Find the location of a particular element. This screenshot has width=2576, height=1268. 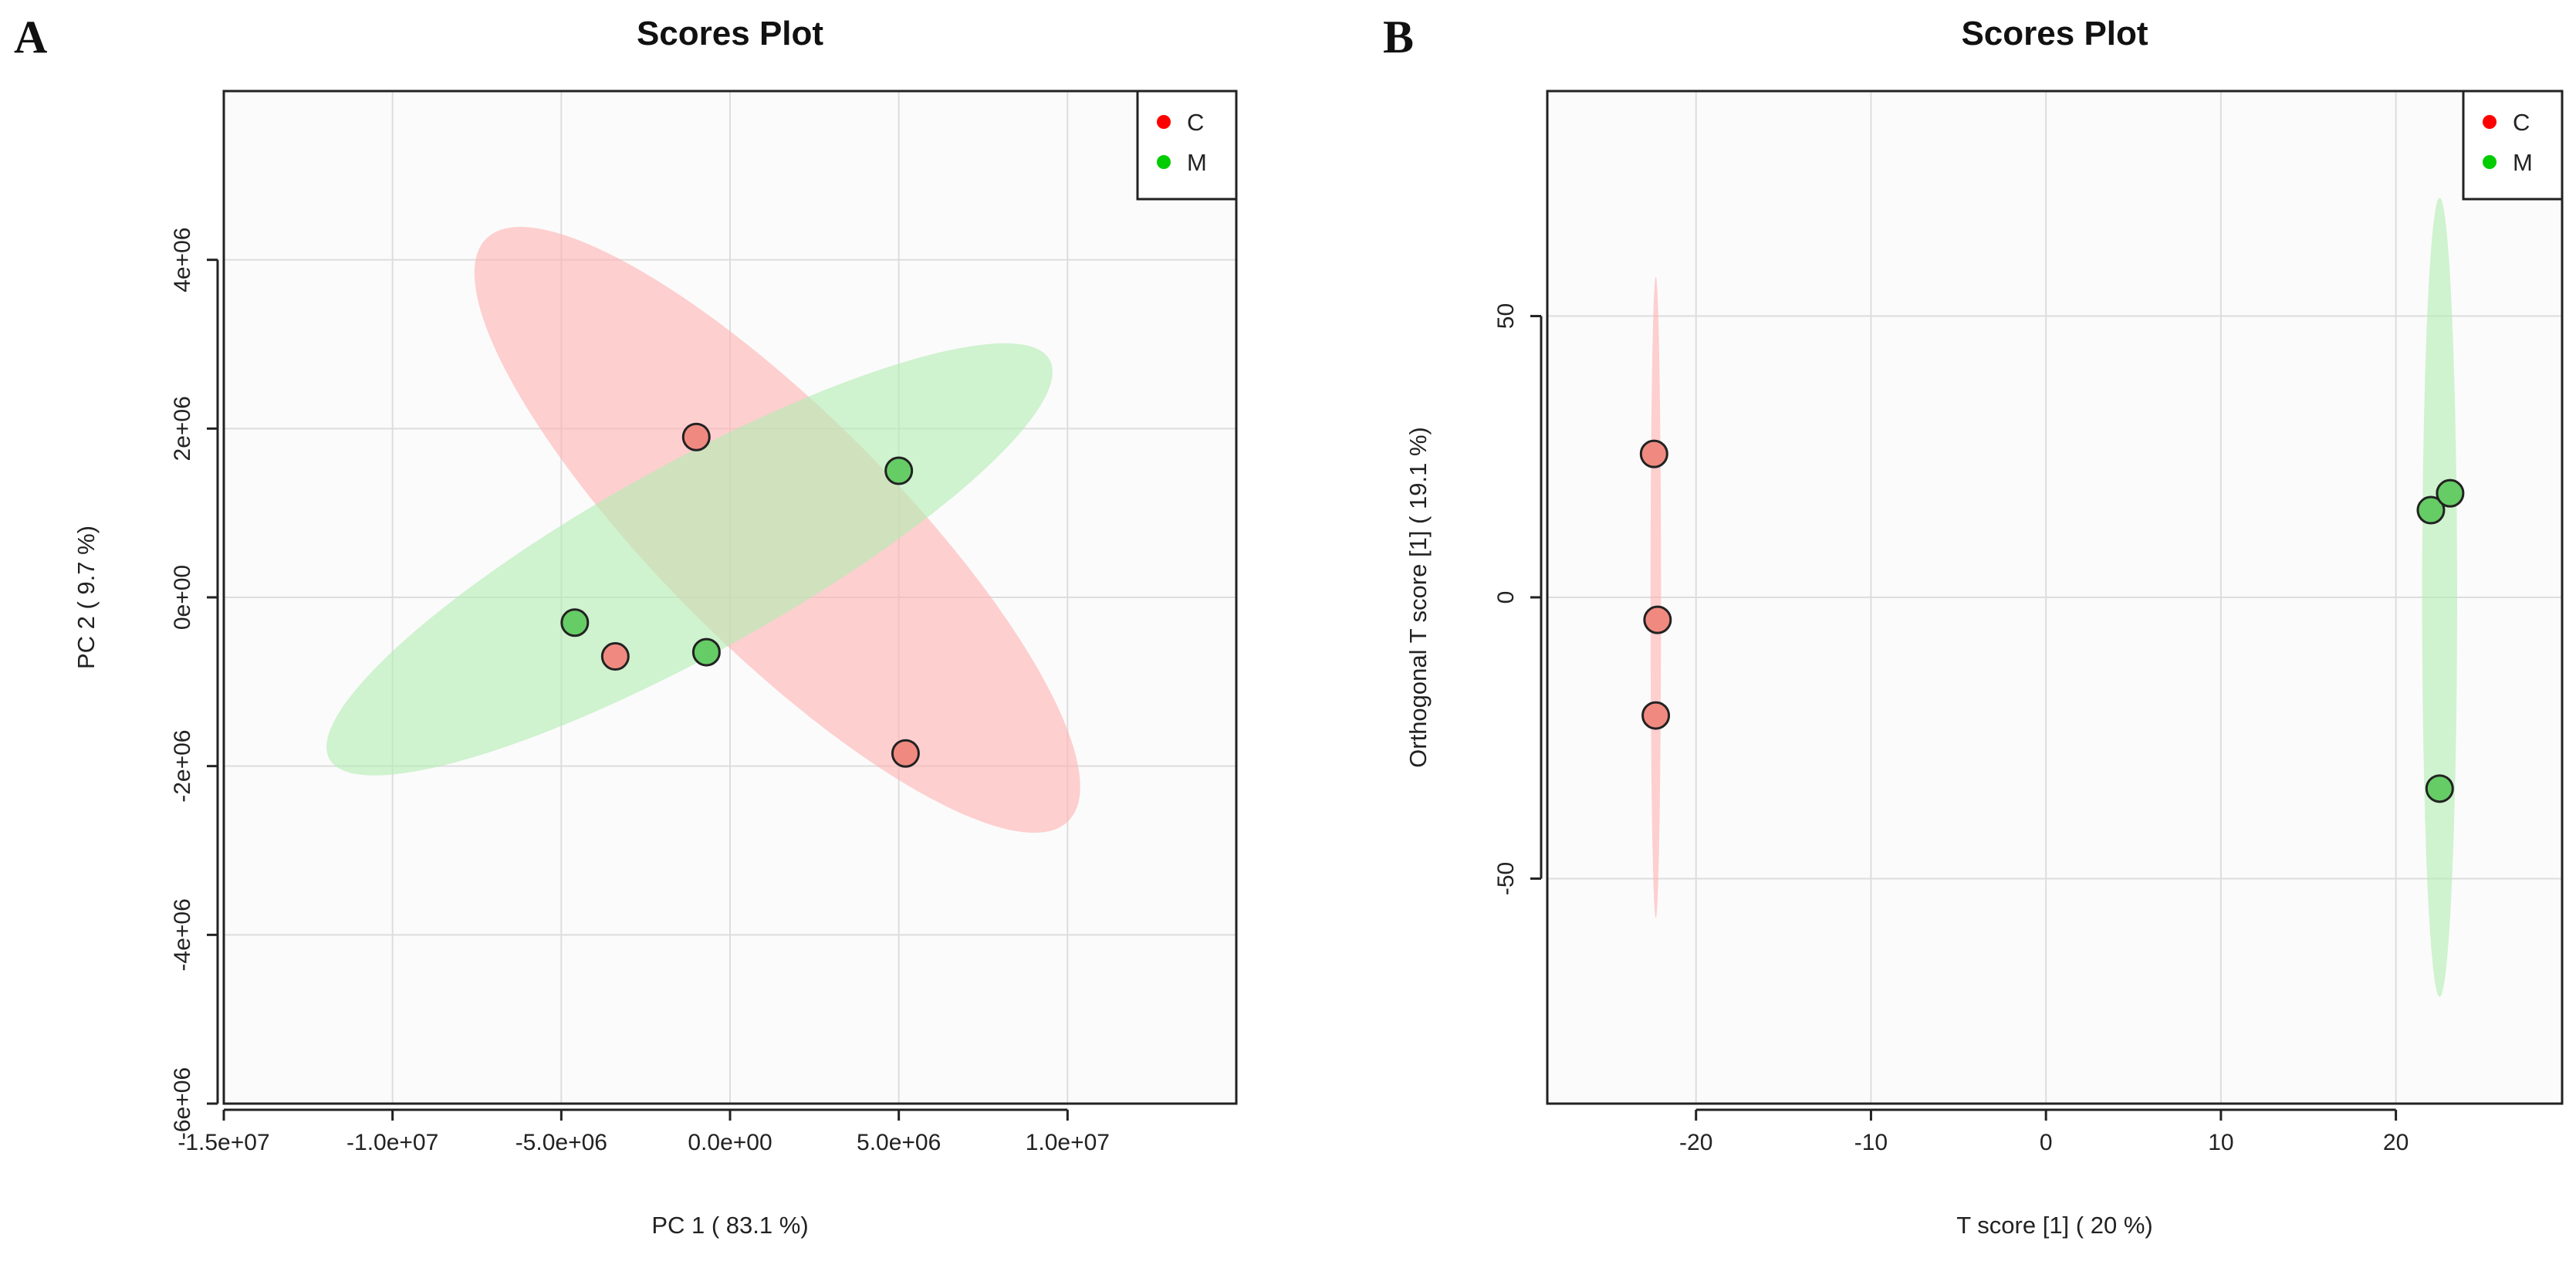

y-tick-label: 0 is located at coordinates (1506, 597).